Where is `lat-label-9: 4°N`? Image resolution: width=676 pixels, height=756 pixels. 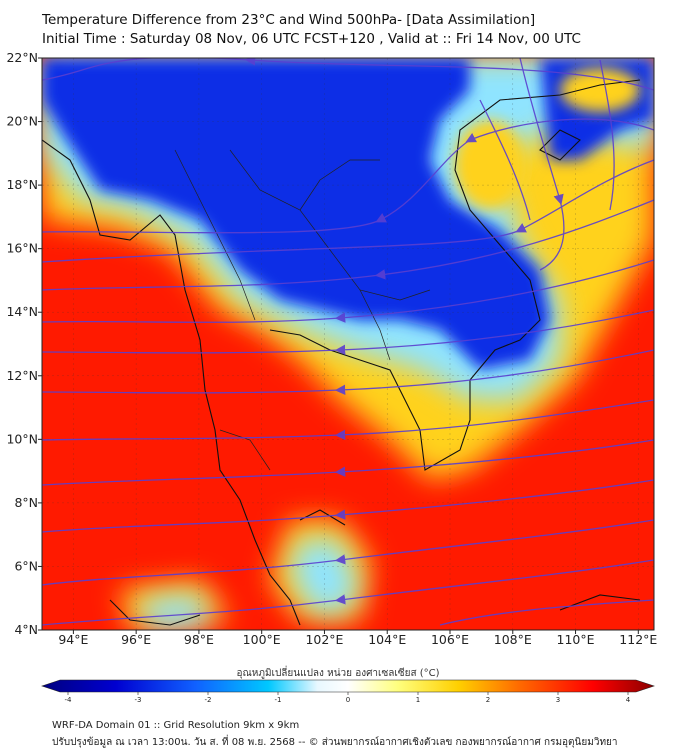 lat-label-9: 4°N is located at coordinates (26, 629).